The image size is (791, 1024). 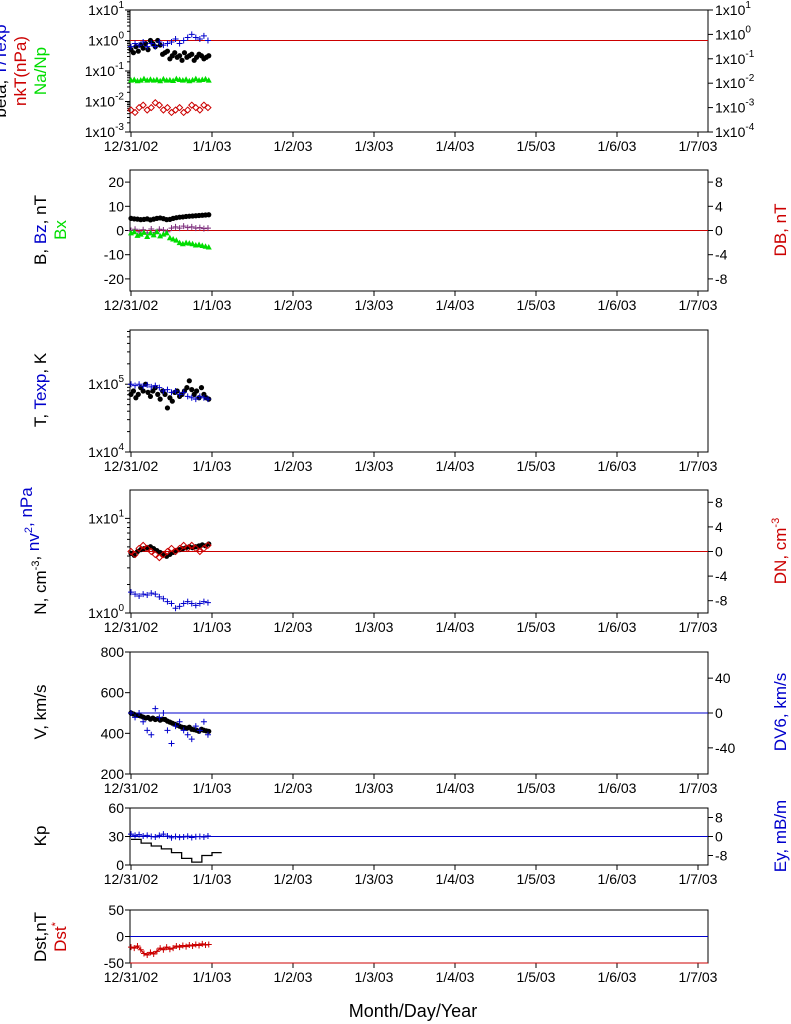 What do you see at coordinates (116, 182) in the screenshot?
I see `left-tick-label: 20` at bounding box center [116, 182].